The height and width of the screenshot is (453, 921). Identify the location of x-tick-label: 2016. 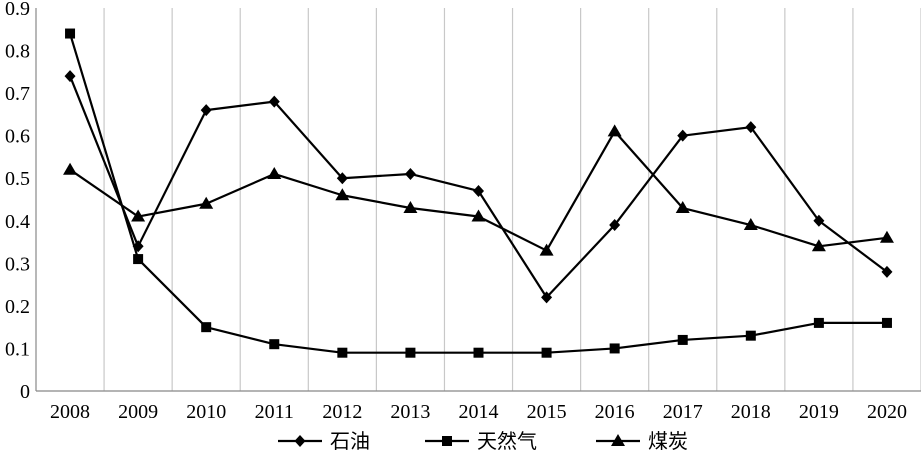
(615, 412).